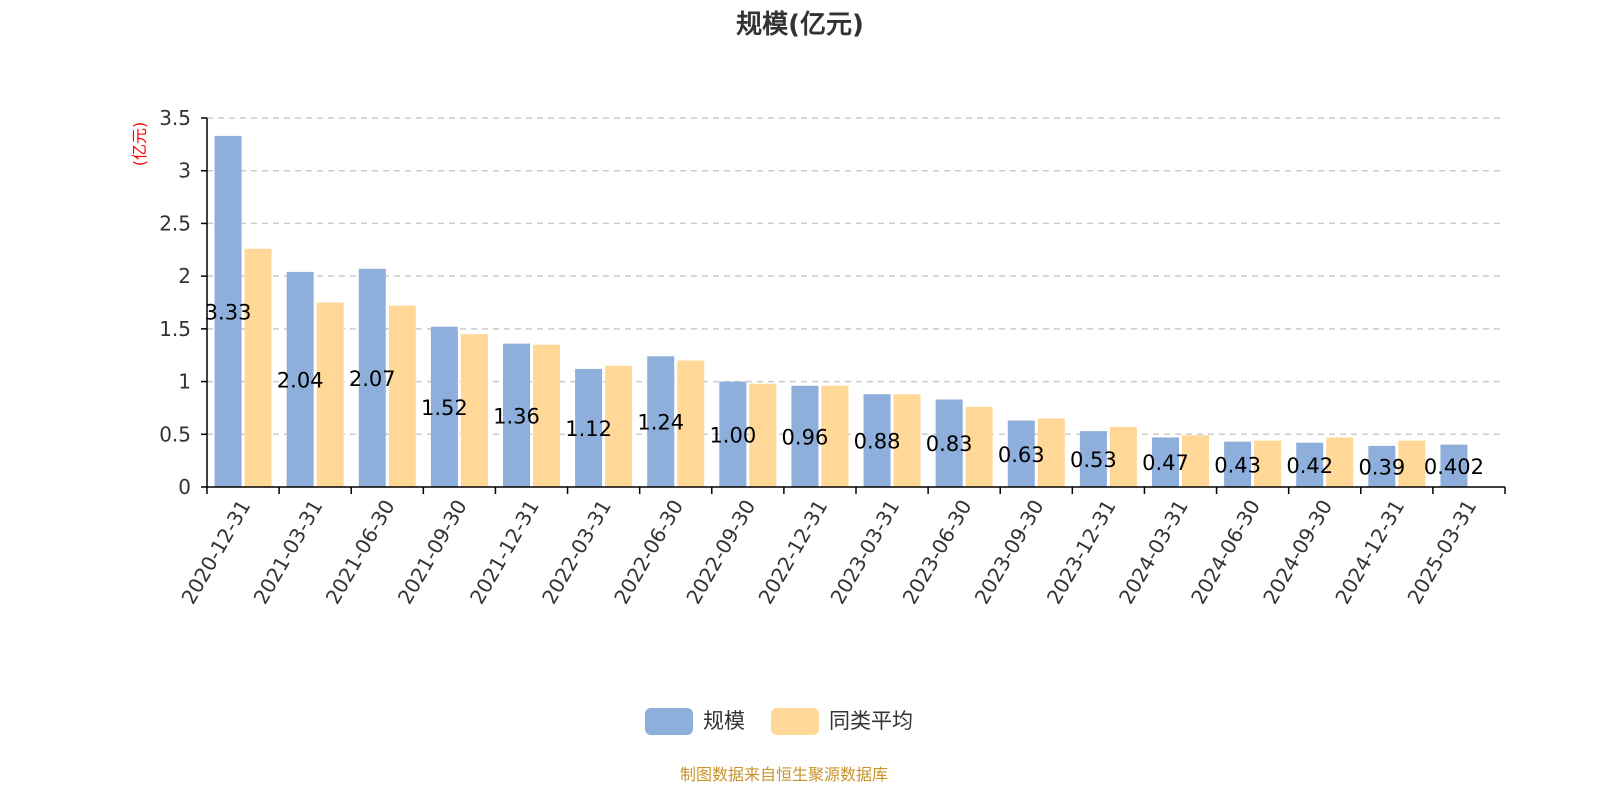 This screenshot has height=800, width=1600. I want to click on y-tick-label: 3, so click(184, 171).